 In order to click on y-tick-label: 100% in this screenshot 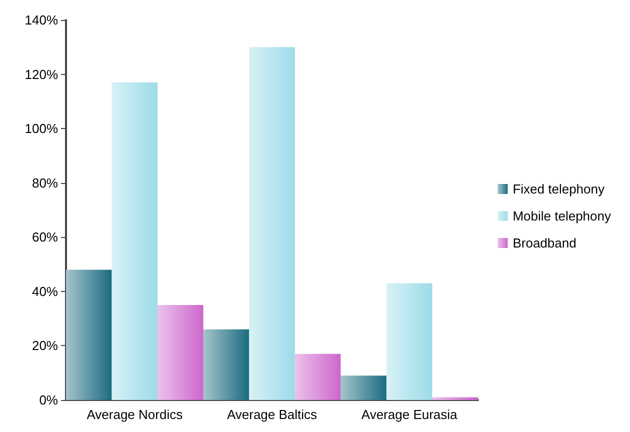, I will do `click(41, 128)`.